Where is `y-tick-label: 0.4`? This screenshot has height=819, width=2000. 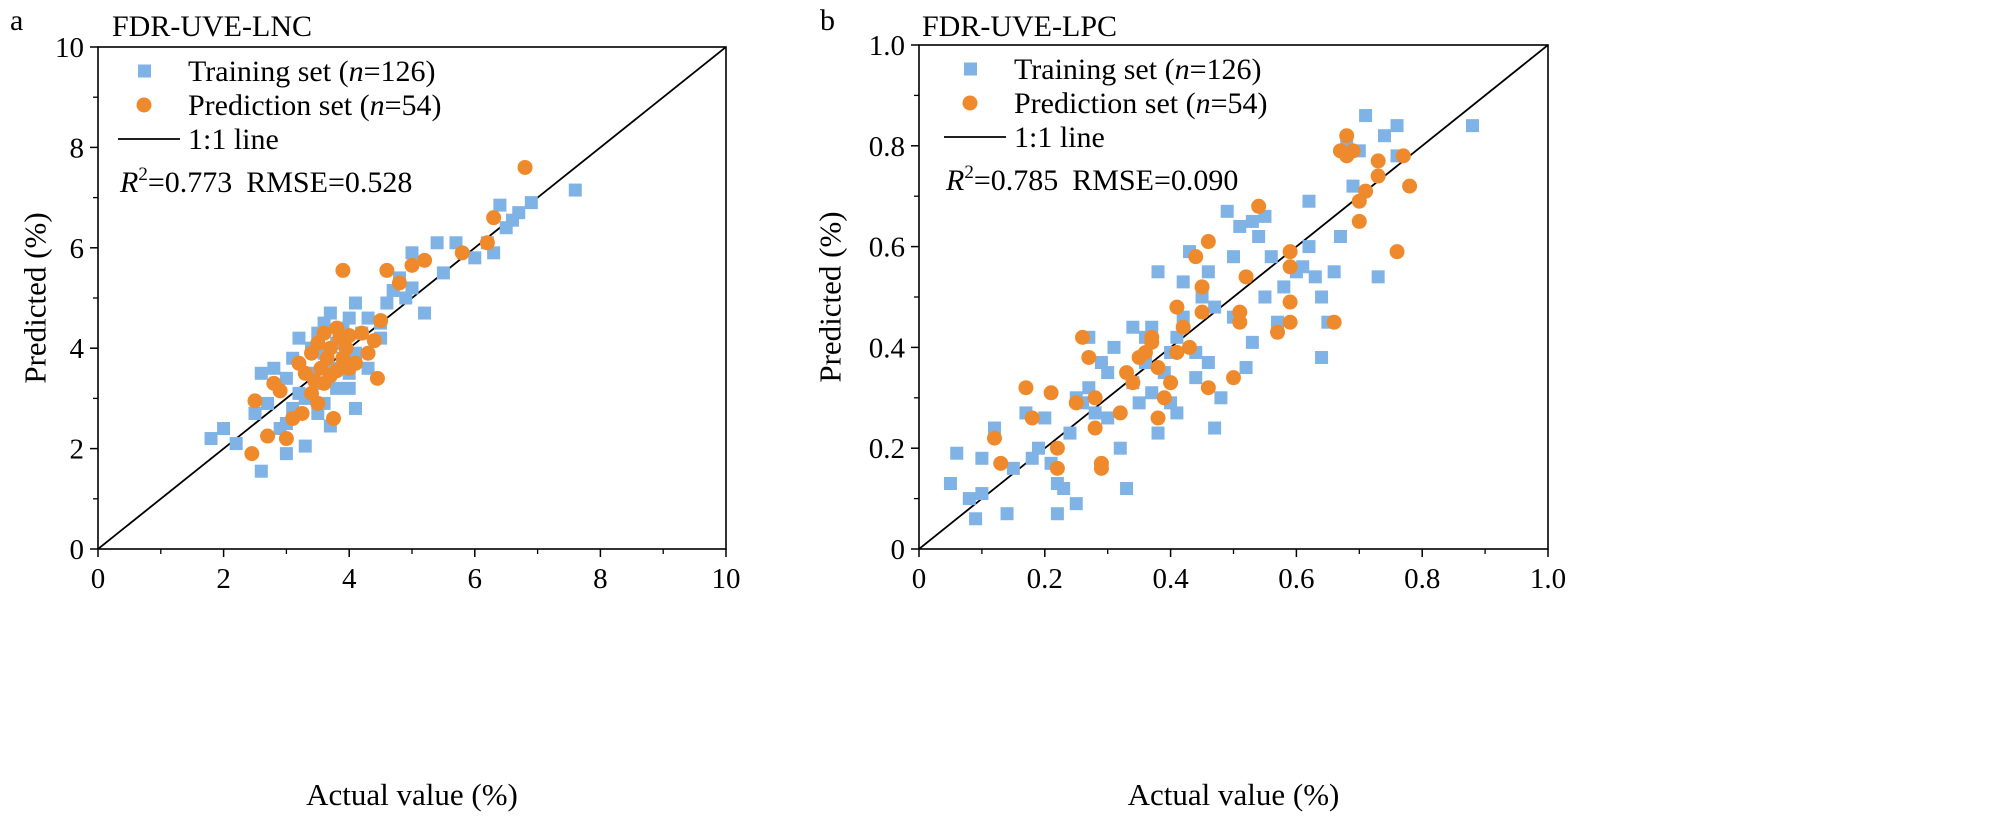 y-tick-label: 0.4 is located at coordinates (887, 348).